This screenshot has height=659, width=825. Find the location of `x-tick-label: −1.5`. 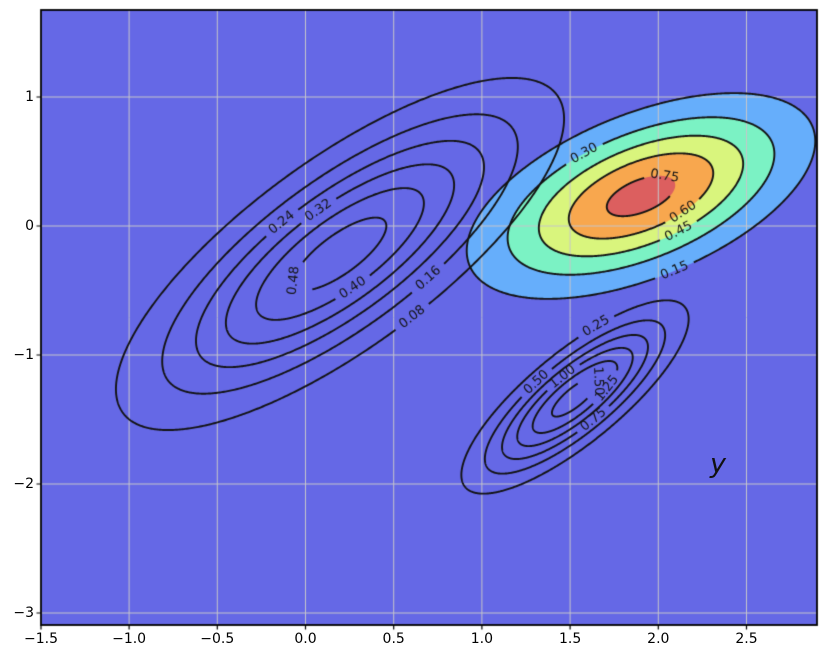

x-tick-label: −1.5 is located at coordinates (41, 639).